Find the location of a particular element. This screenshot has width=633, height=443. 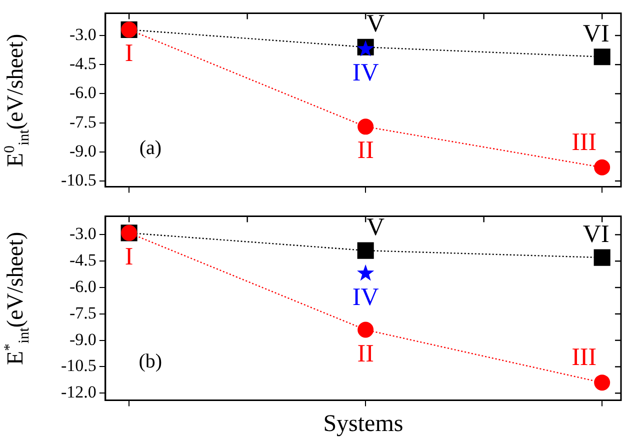

y-tick-label: -12.0 is located at coordinates (78, 392).